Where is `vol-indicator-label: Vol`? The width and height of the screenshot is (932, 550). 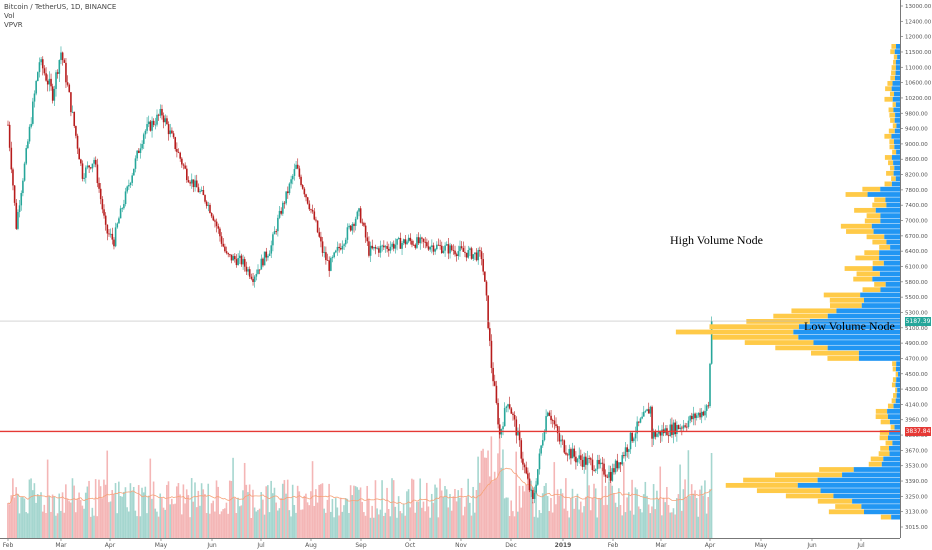
vol-indicator-label: Vol is located at coordinates (9, 16).